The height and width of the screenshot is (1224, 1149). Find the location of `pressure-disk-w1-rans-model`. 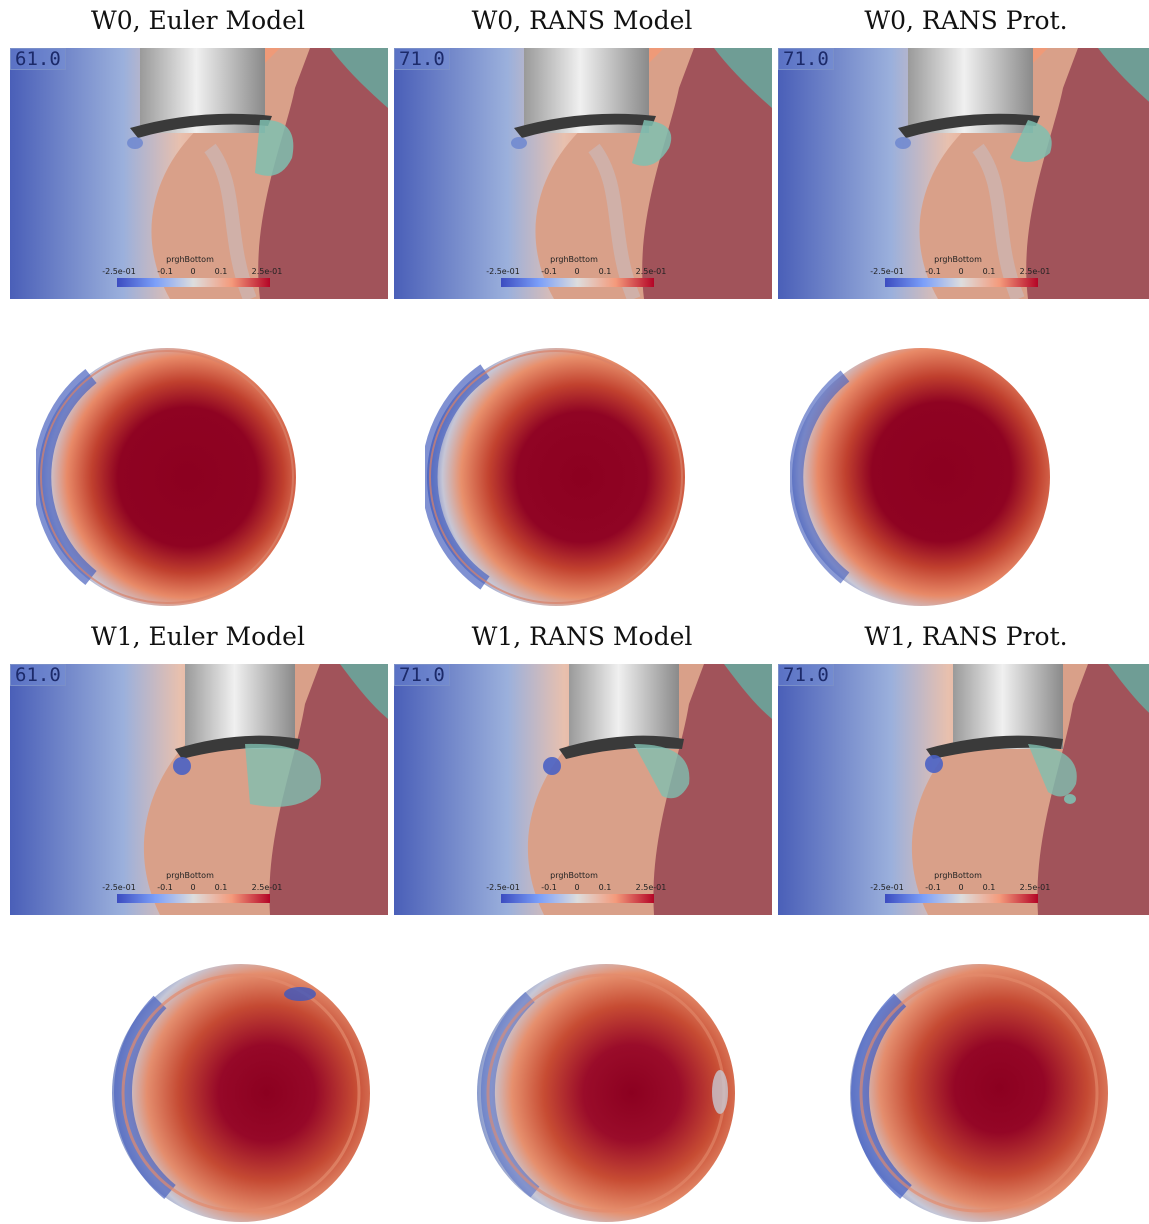

pressure-disk-w1-rans-model is located at coordinates (606, 1093).